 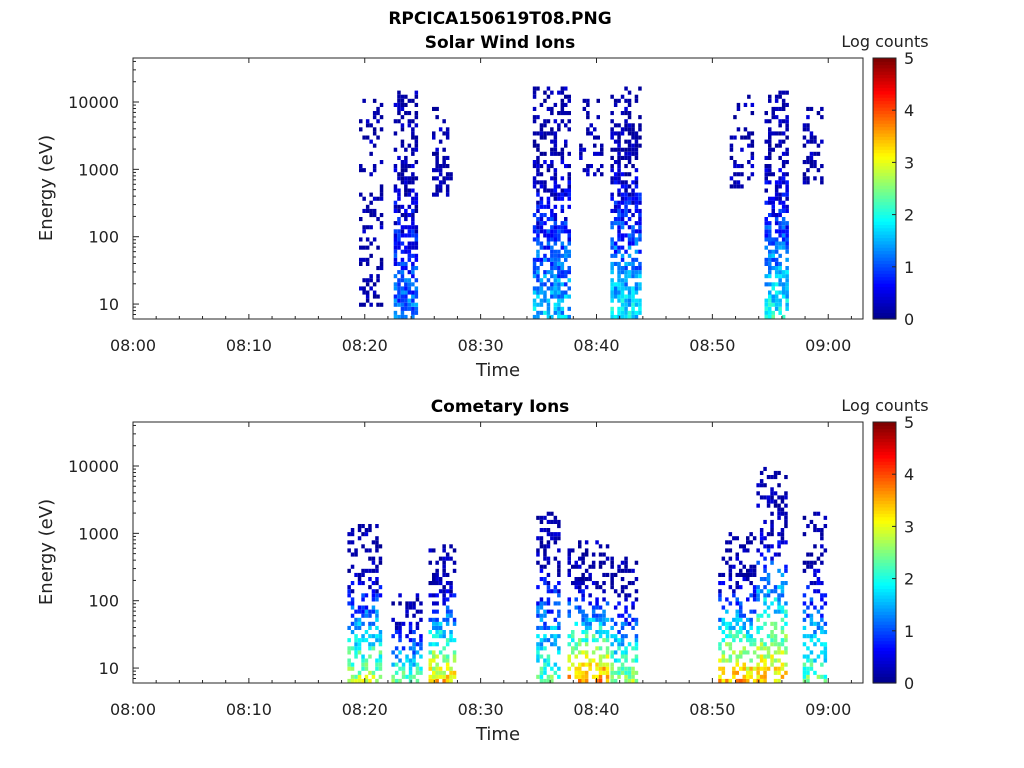 What do you see at coordinates (481, 345) in the screenshot?
I see `x-tick-label: 08:30` at bounding box center [481, 345].